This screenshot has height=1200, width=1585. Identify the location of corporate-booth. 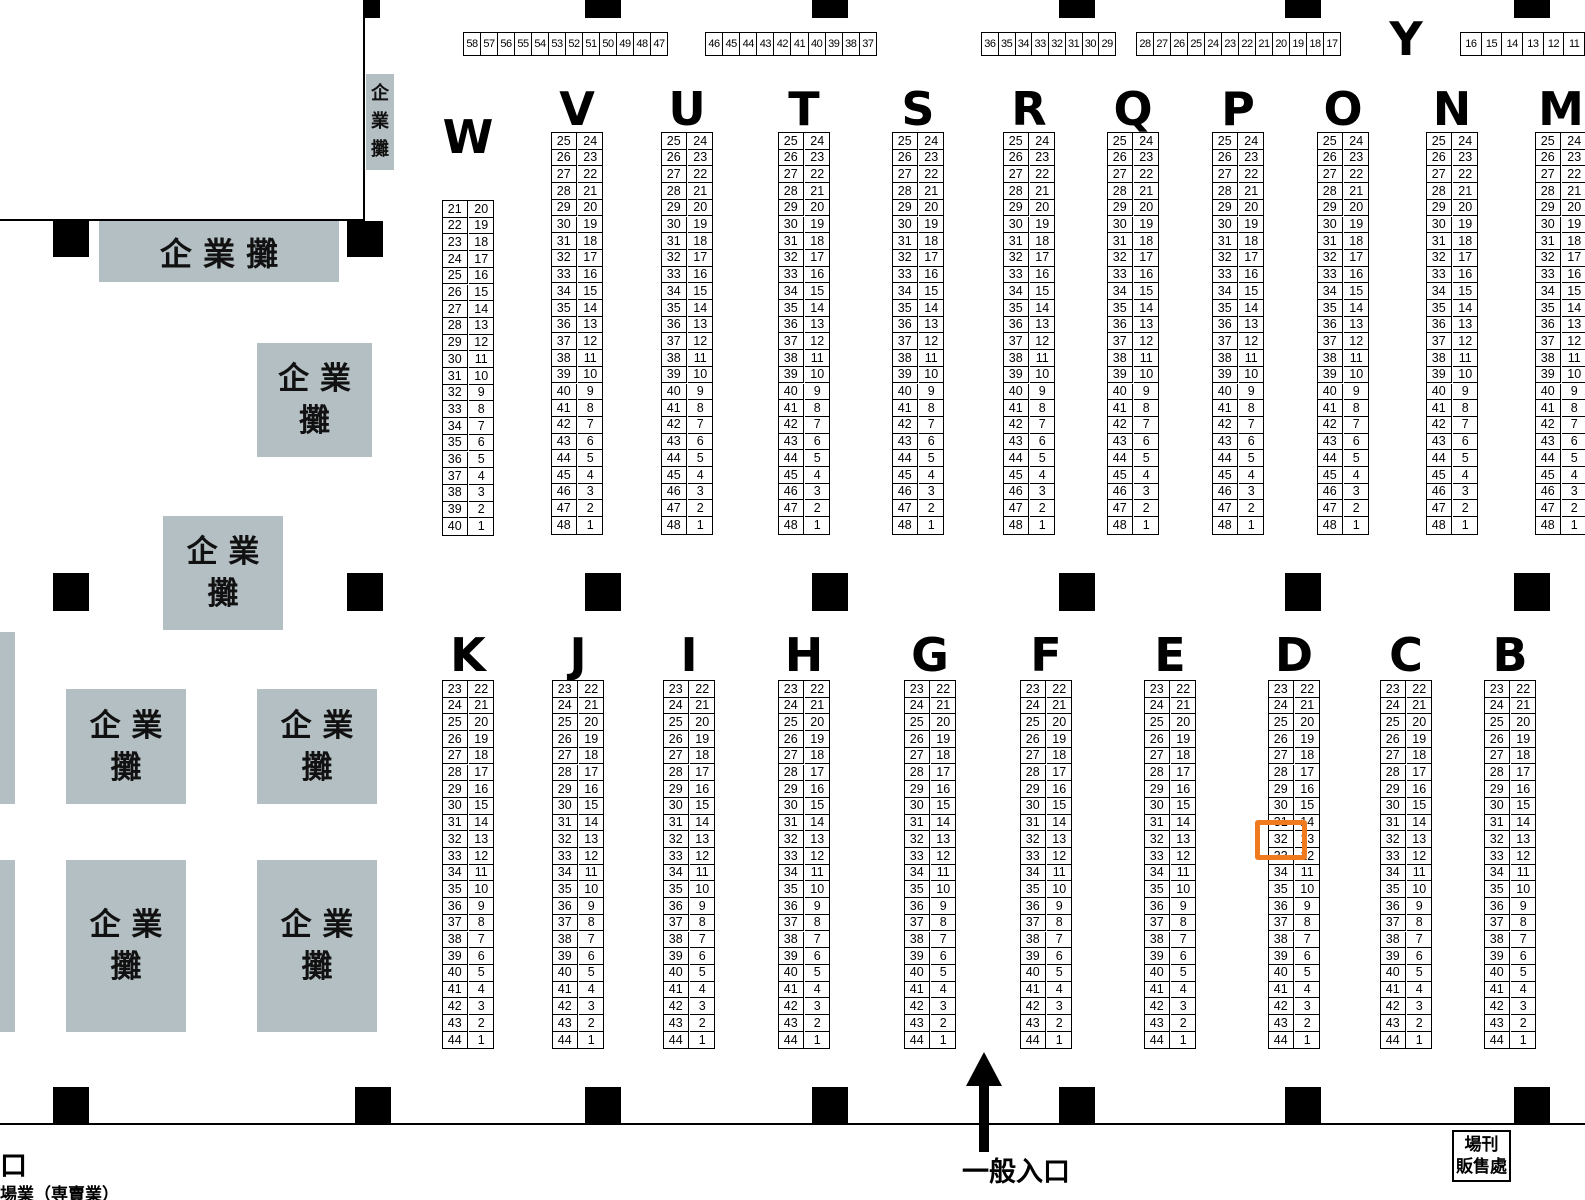
(7, 718).